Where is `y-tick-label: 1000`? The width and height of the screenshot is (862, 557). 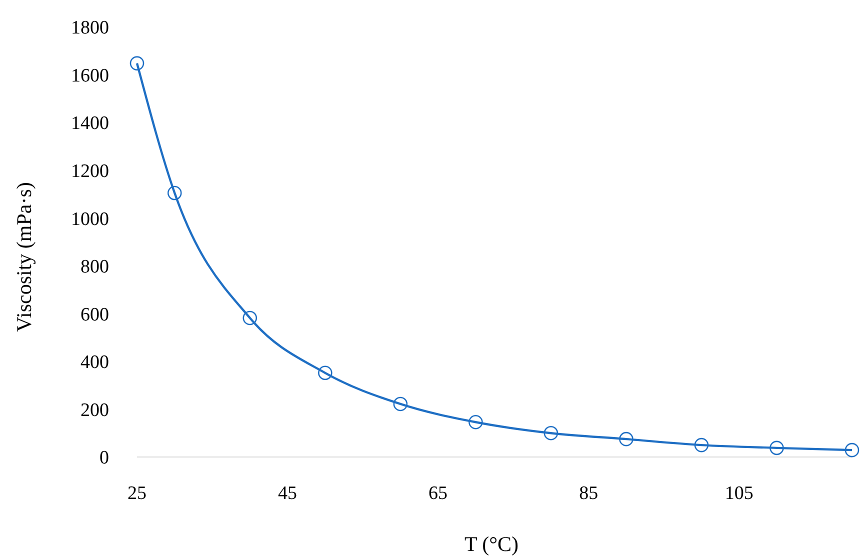 y-tick-label: 1000 is located at coordinates (90, 219).